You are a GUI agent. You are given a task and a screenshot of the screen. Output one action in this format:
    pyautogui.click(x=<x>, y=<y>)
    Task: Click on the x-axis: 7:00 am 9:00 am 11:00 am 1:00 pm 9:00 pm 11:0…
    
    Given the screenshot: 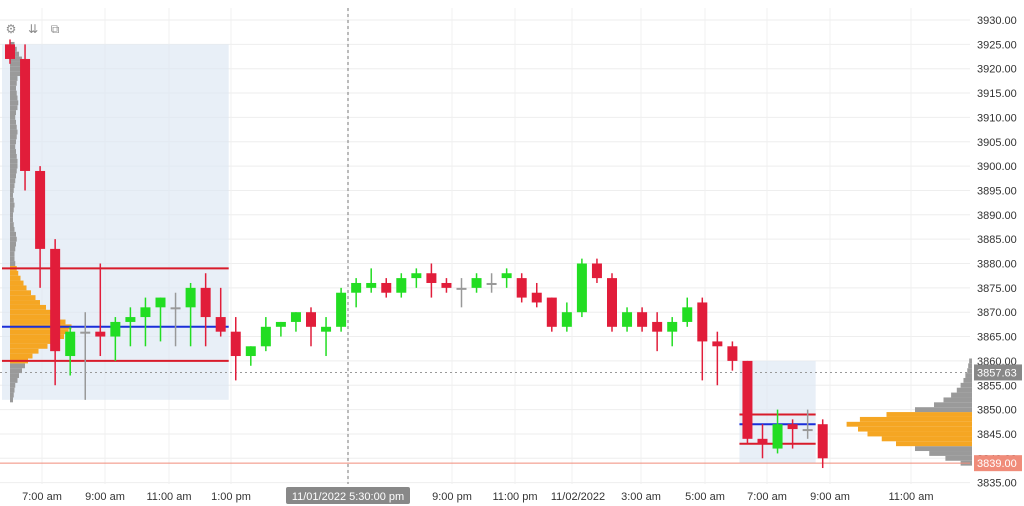 What is the action you would take?
    pyautogui.click(x=477, y=497)
    